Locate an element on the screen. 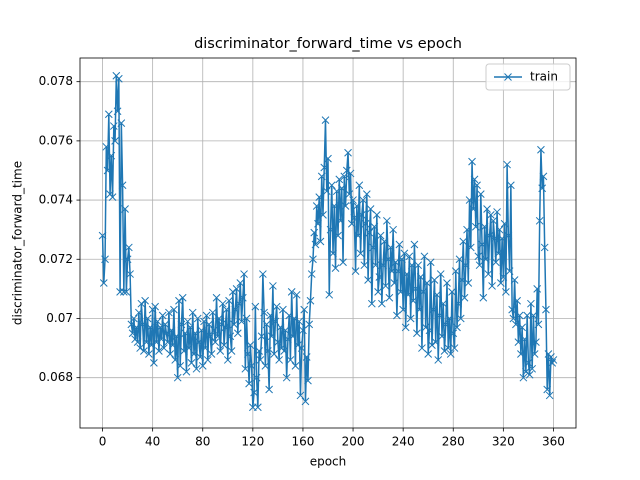  x-tick-label: 240 is located at coordinates (403, 442).